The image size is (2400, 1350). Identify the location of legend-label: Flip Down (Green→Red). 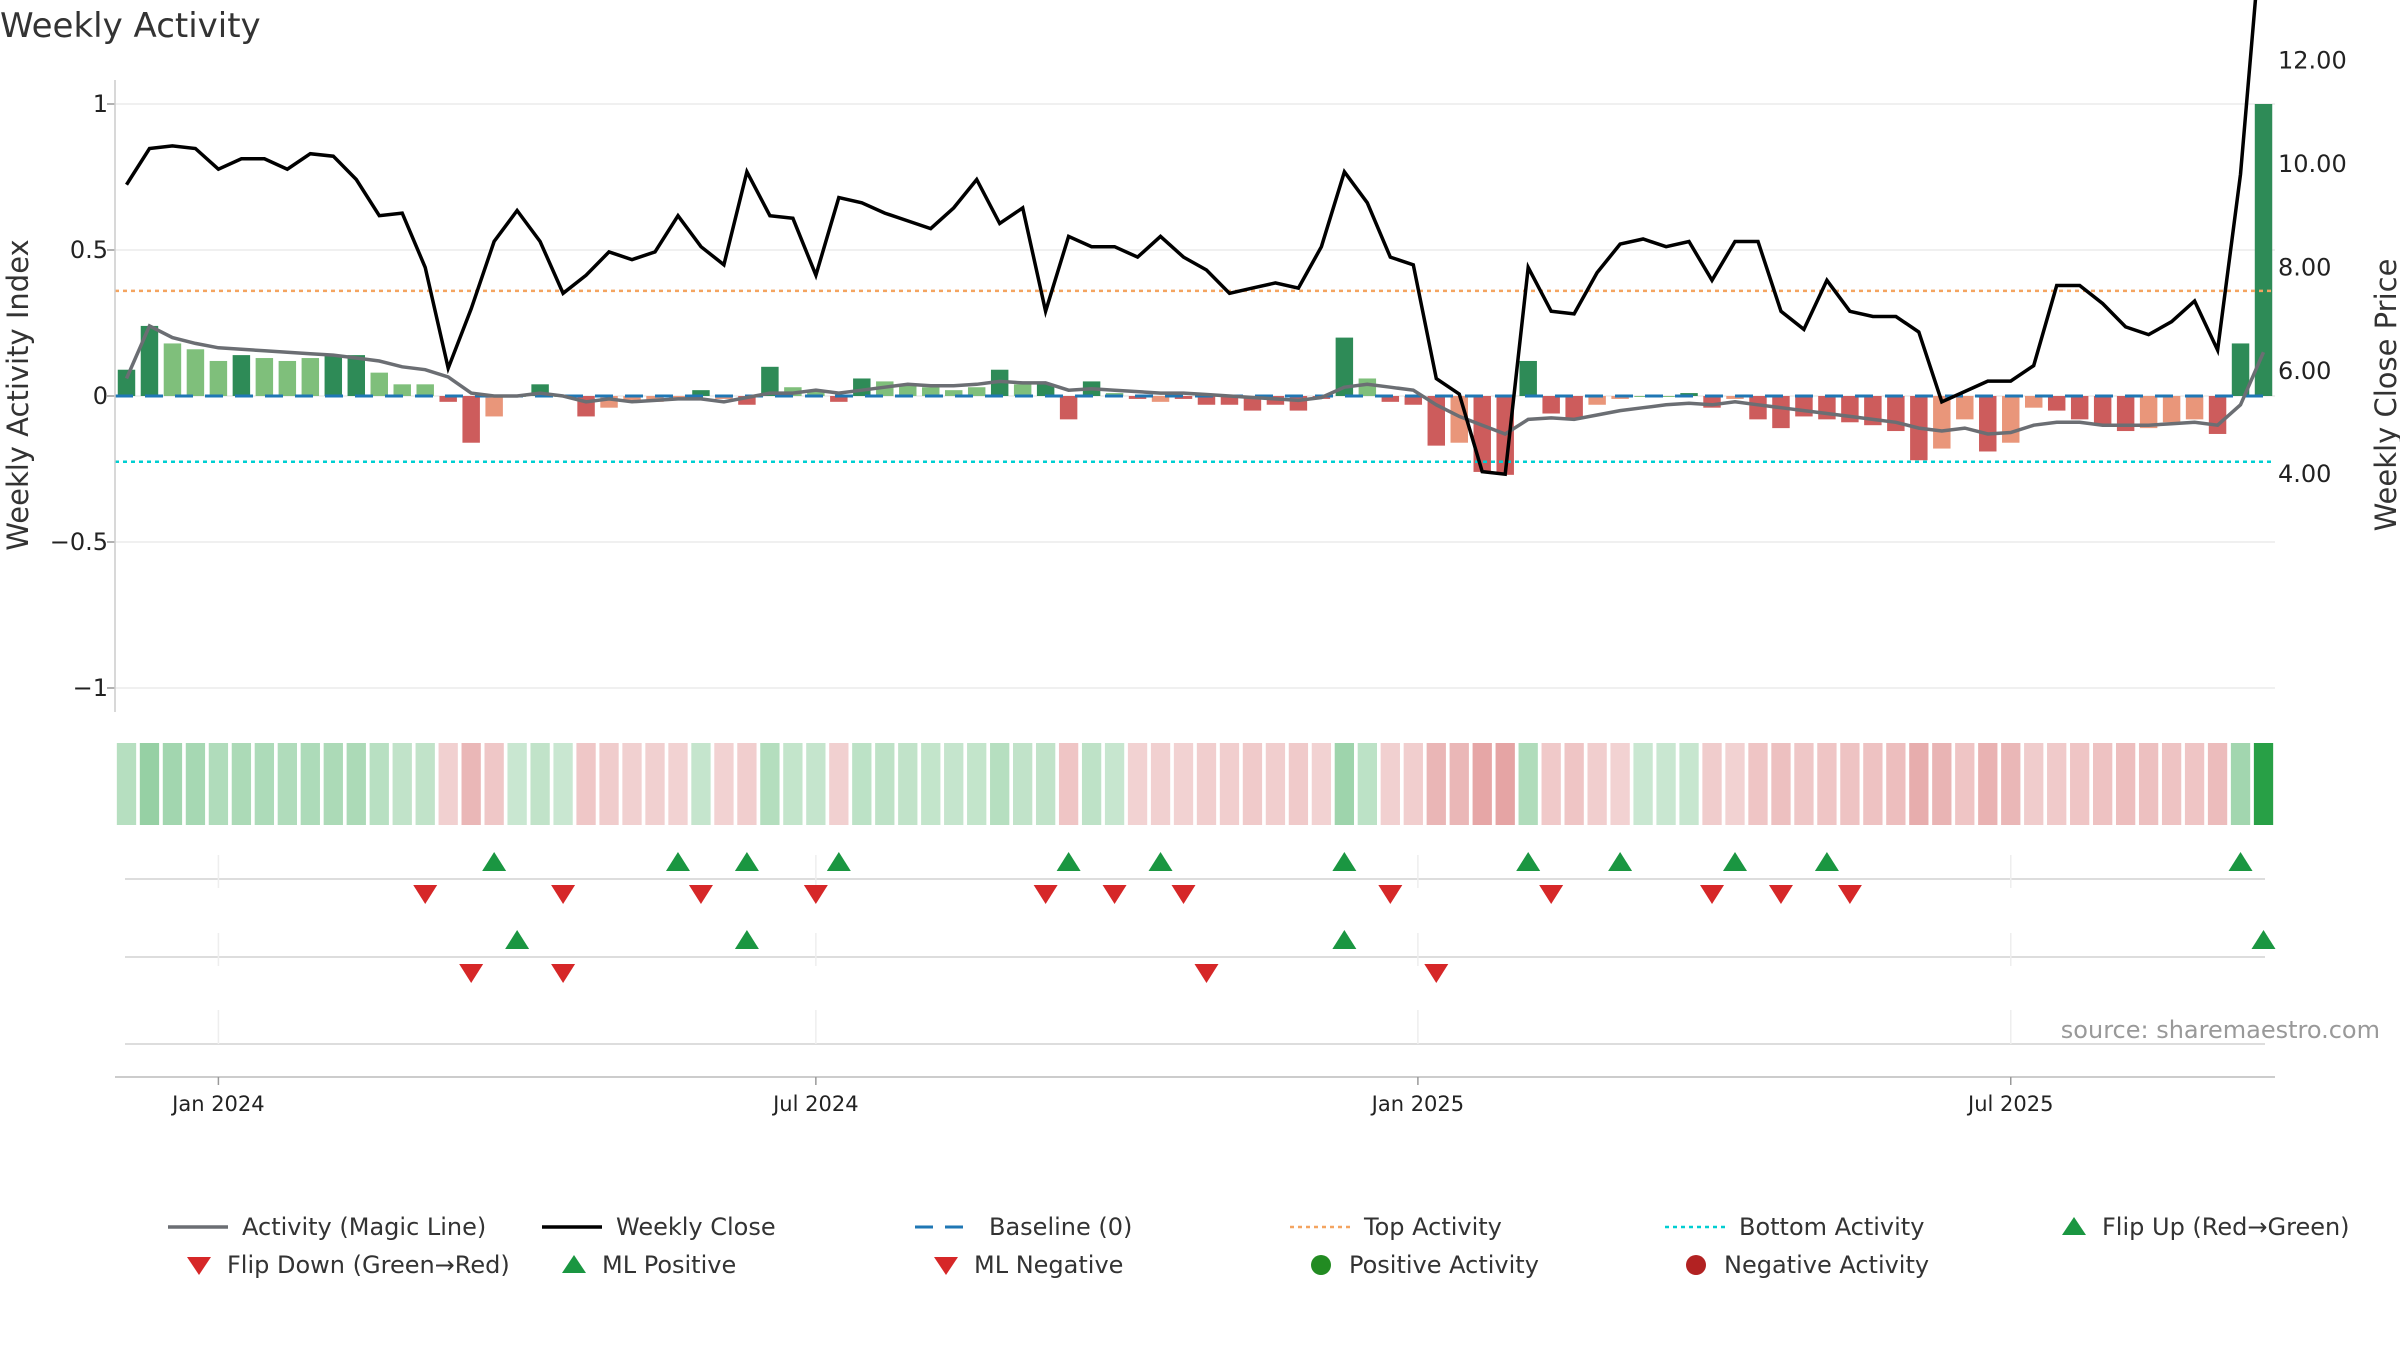
(368, 1265).